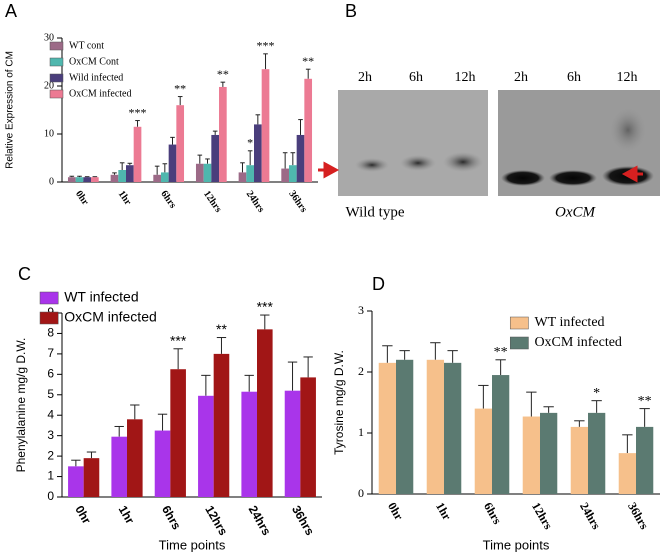  Describe the element at coordinates (49, 85) in the screenshot. I see `y-tick-label: 20` at that location.